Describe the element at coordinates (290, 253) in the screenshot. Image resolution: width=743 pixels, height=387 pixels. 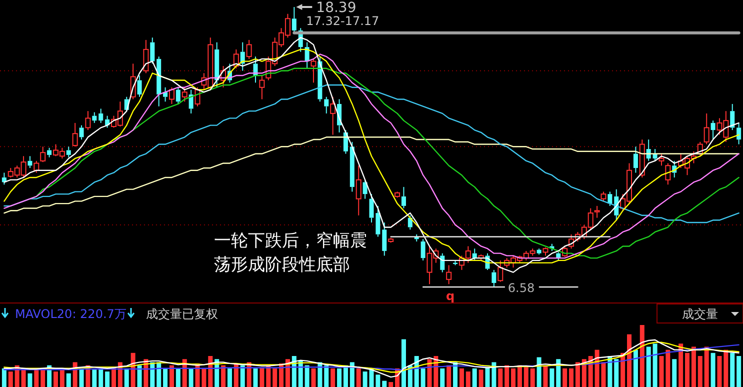
I see `annotation: 一轮下跌后，窄幅震荡形成阶段性底部` at that location.